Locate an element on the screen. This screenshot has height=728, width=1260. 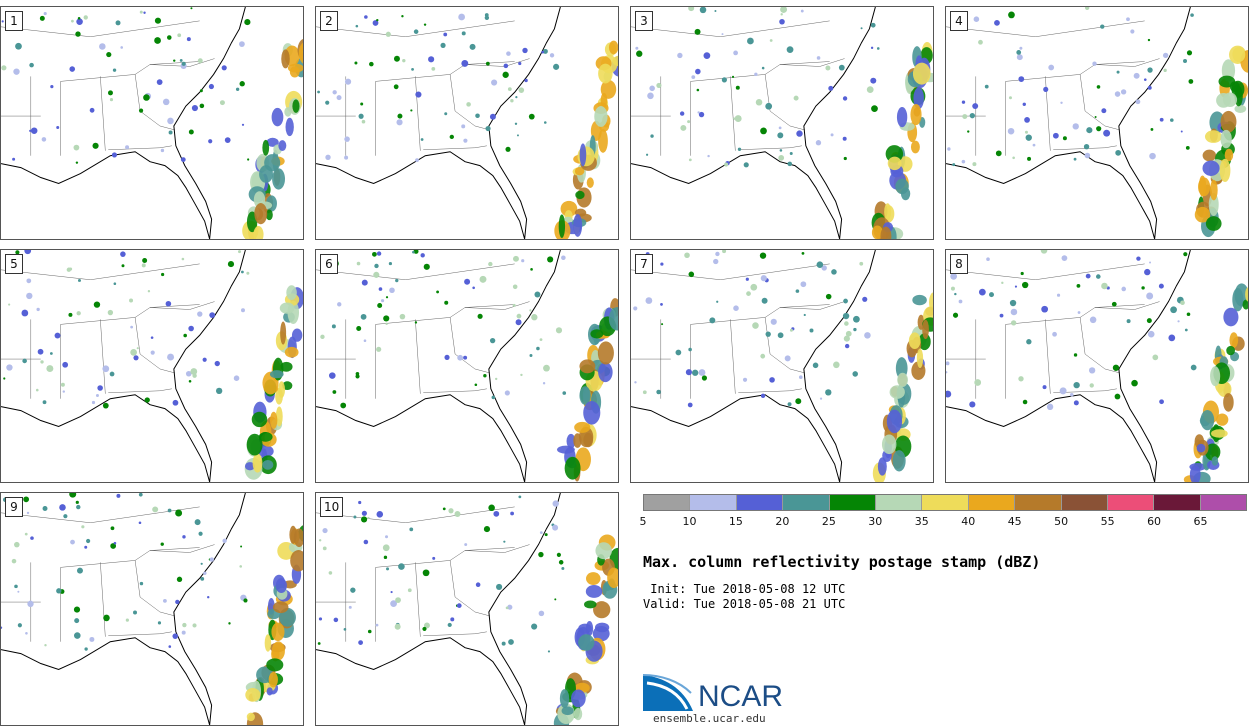
colorbar-tick-label: 15 is located at coordinates (735, 521).